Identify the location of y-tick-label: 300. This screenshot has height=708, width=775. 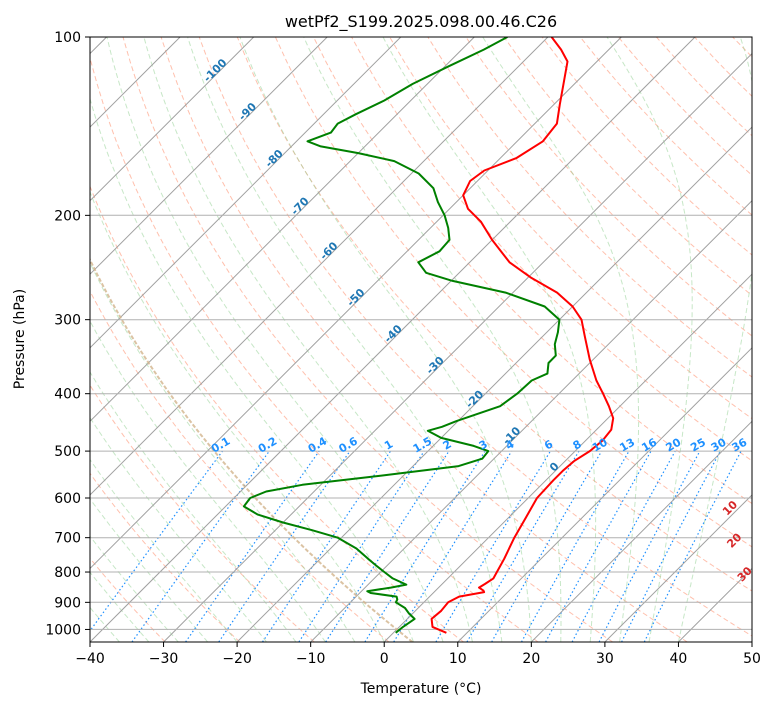
(67, 321).